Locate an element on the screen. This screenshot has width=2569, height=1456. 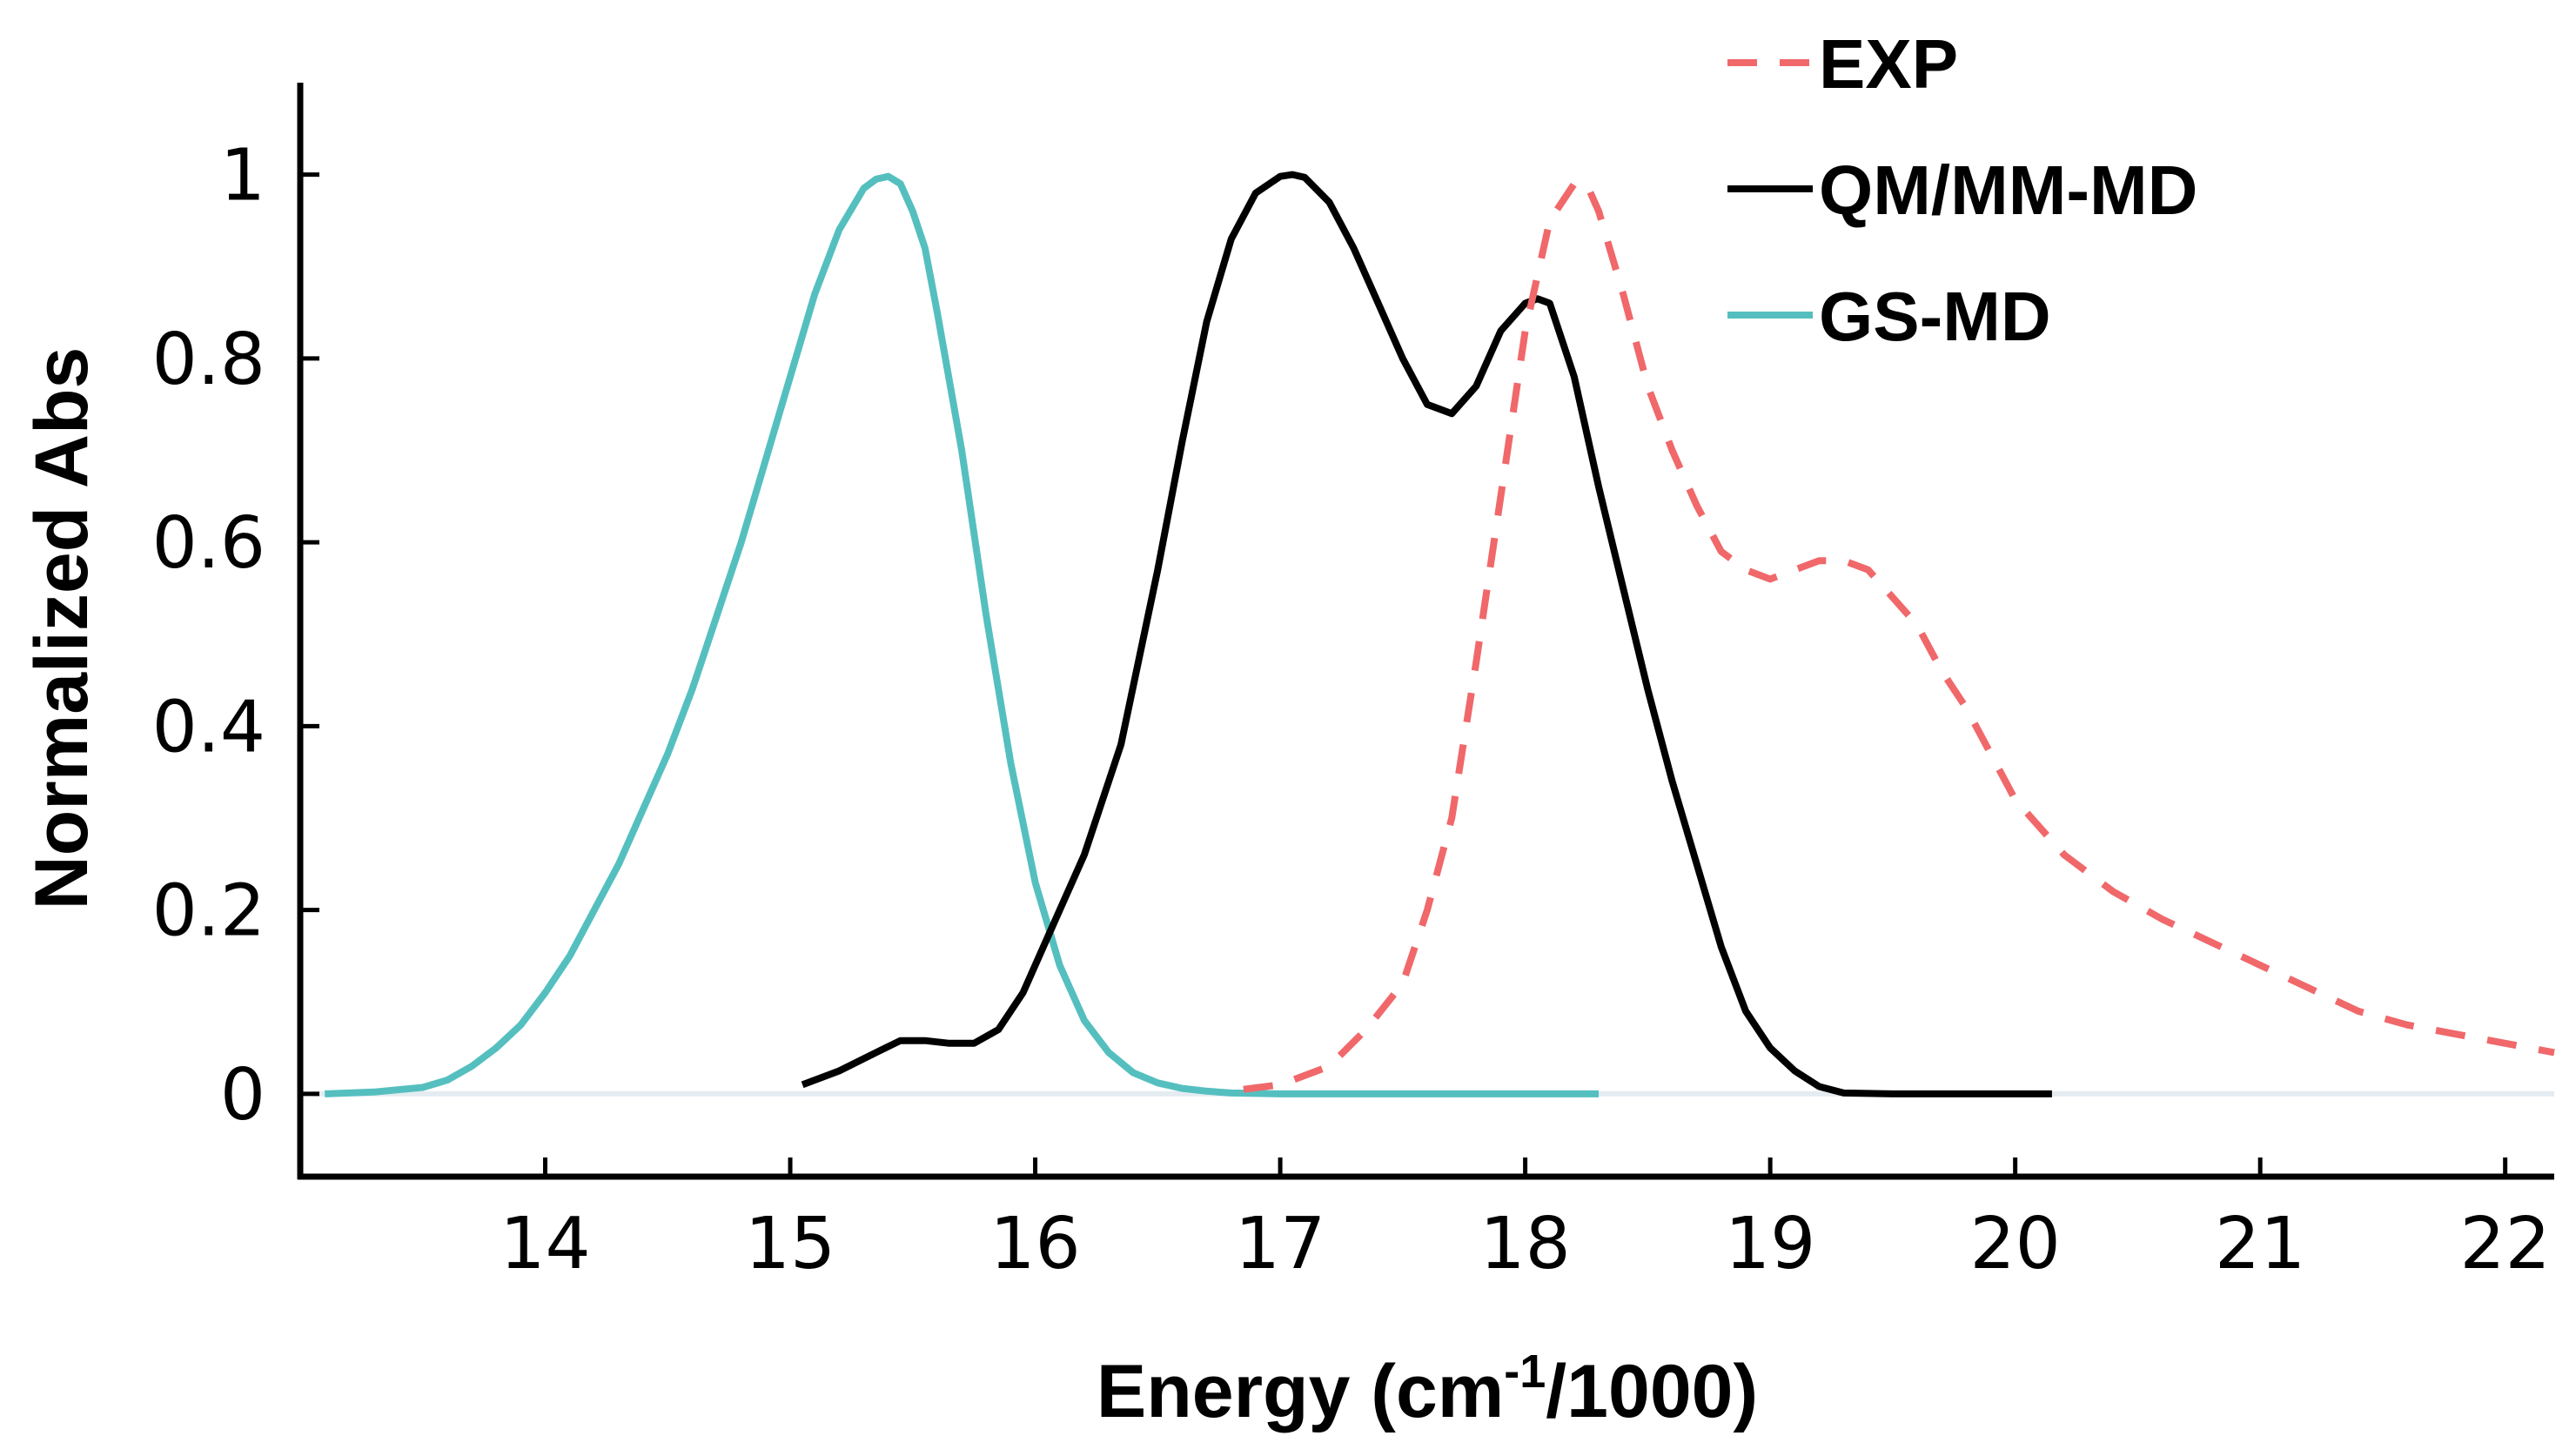
legend-label: QM/MM-MD is located at coordinates (2008, 190).